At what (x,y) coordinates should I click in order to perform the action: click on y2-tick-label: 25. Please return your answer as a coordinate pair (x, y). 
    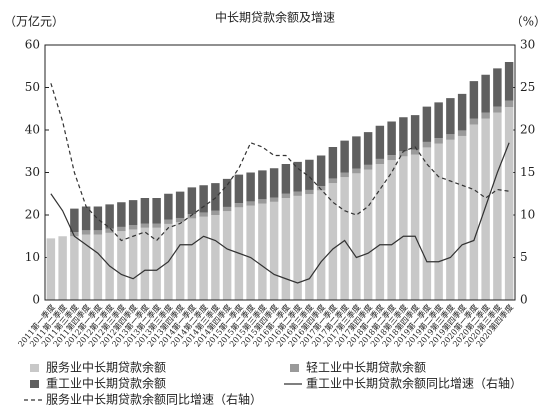
    Looking at the image, I should click on (527, 87).